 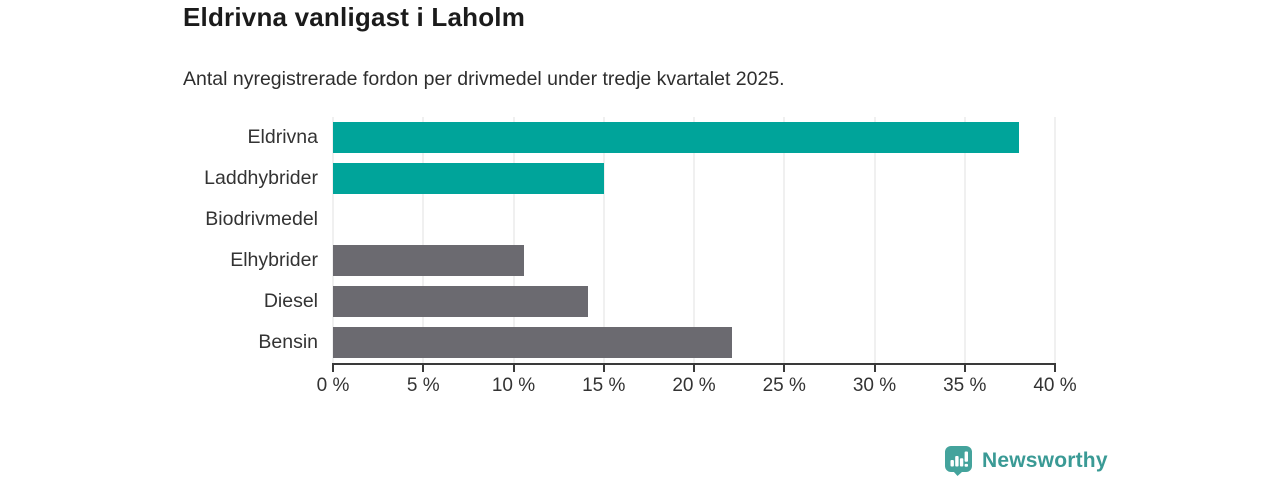 I want to click on x-axis: 0 % 5 % 10 % 15 % 20 % 25 % 30 % 35 % 40 %, so click(x=697, y=385).